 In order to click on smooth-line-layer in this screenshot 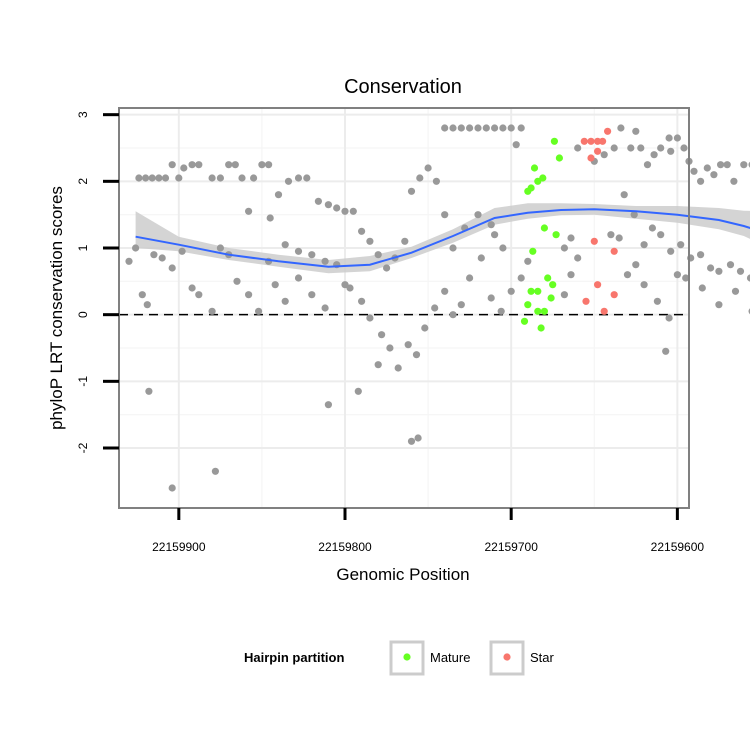, I will do `click(442, 238)`.